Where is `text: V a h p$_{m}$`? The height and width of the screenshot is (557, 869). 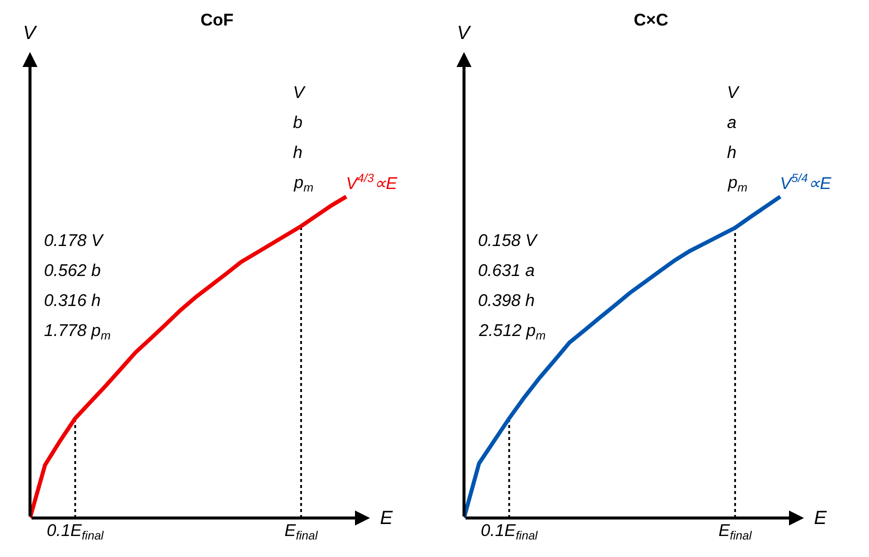
text: V a h p$_{m}$ is located at coordinates (737, 139).